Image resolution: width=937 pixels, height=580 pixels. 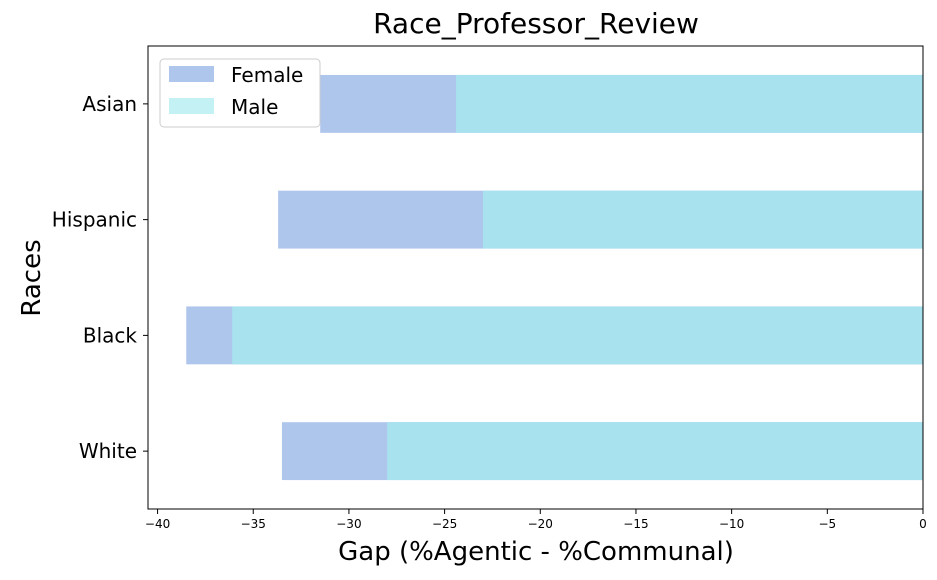 I want to click on legend-label-female: Female, so click(x=267, y=75).